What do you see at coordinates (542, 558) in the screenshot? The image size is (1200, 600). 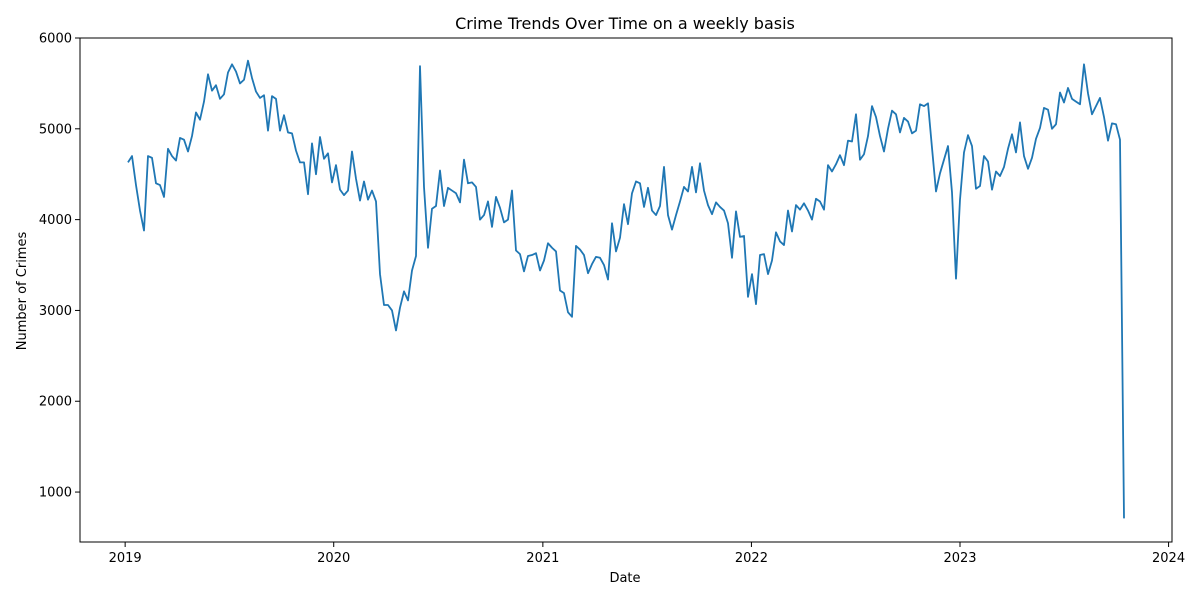 I see `x-tick-label: 2021` at bounding box center [542, 558].